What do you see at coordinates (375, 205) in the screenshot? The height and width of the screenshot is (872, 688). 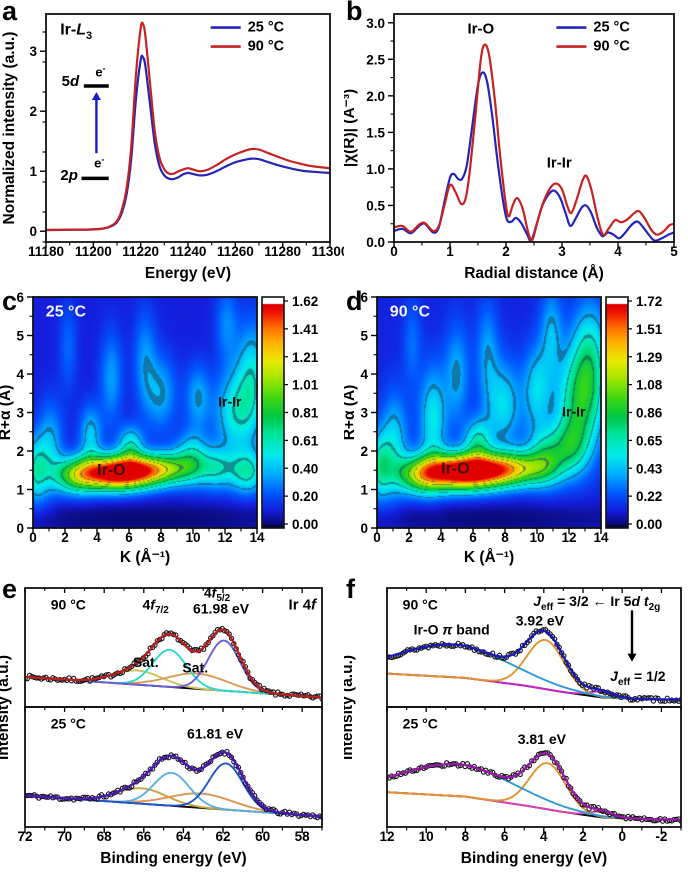 I see `svg-text: 0.5` at bounding box center [375, 205].